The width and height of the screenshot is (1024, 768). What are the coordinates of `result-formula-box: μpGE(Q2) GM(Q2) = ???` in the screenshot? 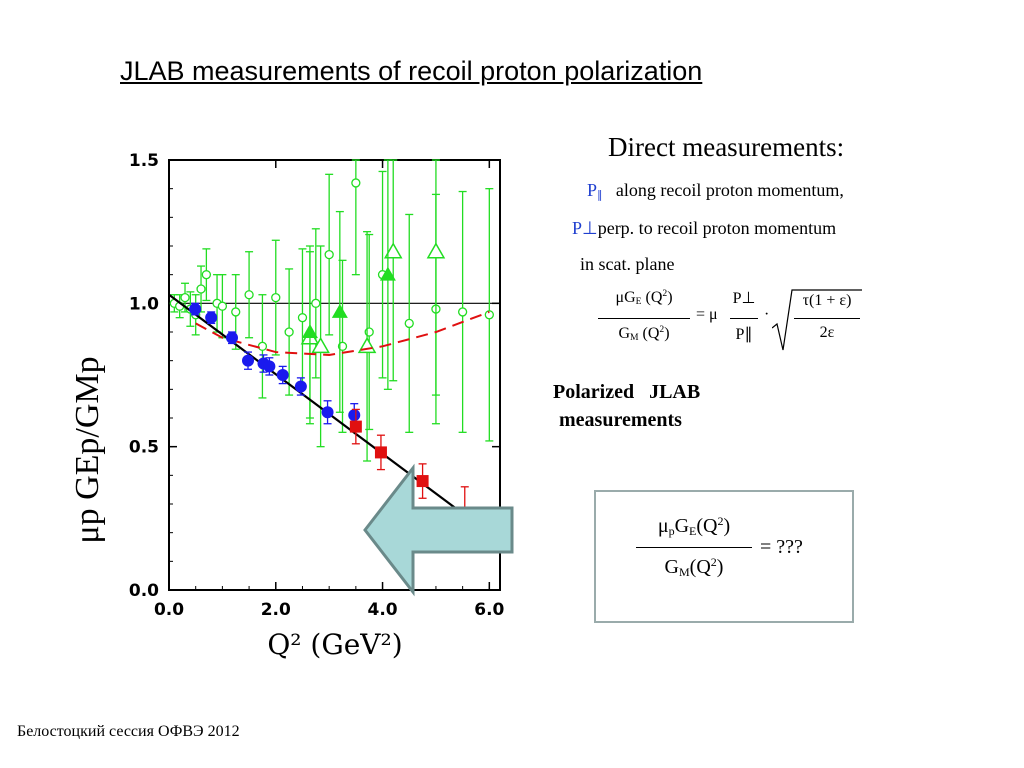 It's located at (724, 556).